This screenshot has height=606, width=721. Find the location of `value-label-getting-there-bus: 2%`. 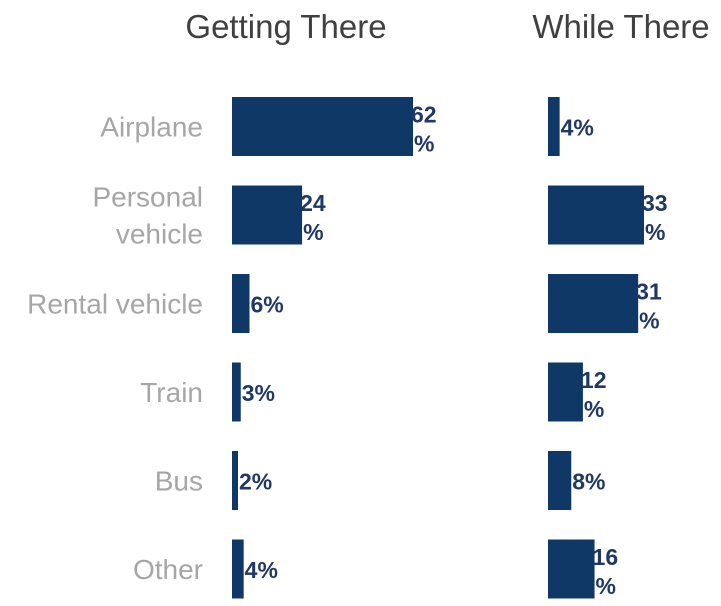

value-label-getting-there-bus: 2% is located at coordinates (255, 482).